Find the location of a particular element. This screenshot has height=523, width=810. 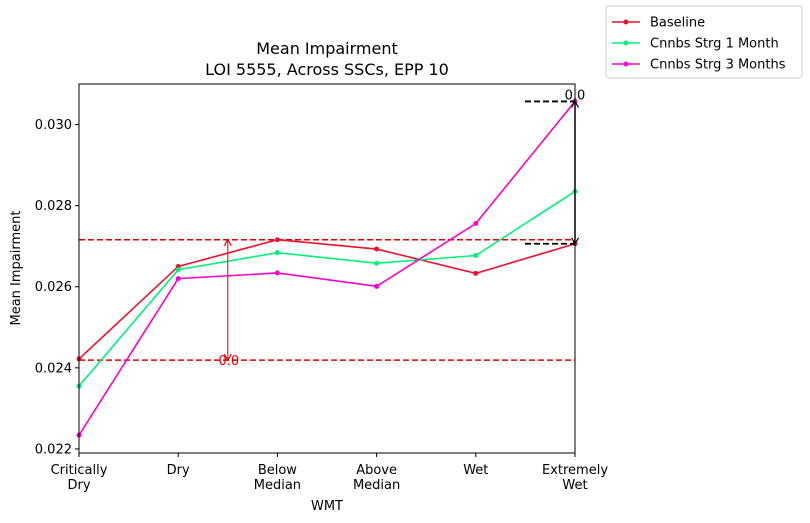

annotation-text: 0.0 is located at coordinates (228, 361).